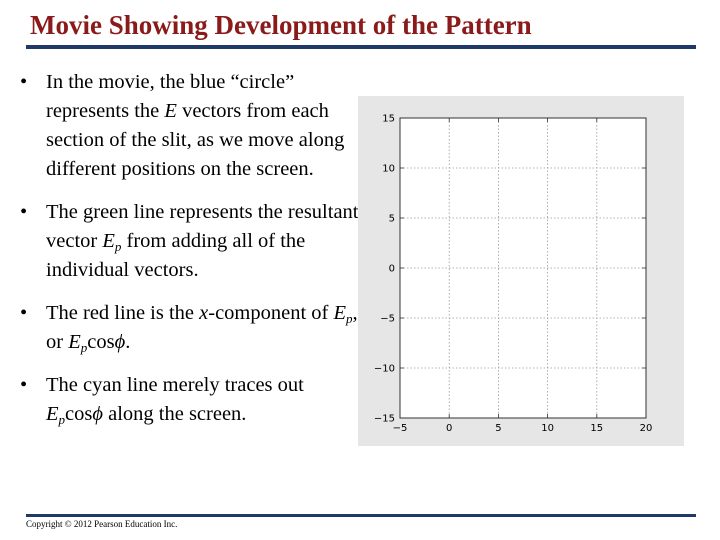 This screenshot has height=540, width=720. What do you see at coordinates (175, 385) in the screenshot?
I see `bullet-text: The cyan line merely traces out` at bounding box center [175, 385].